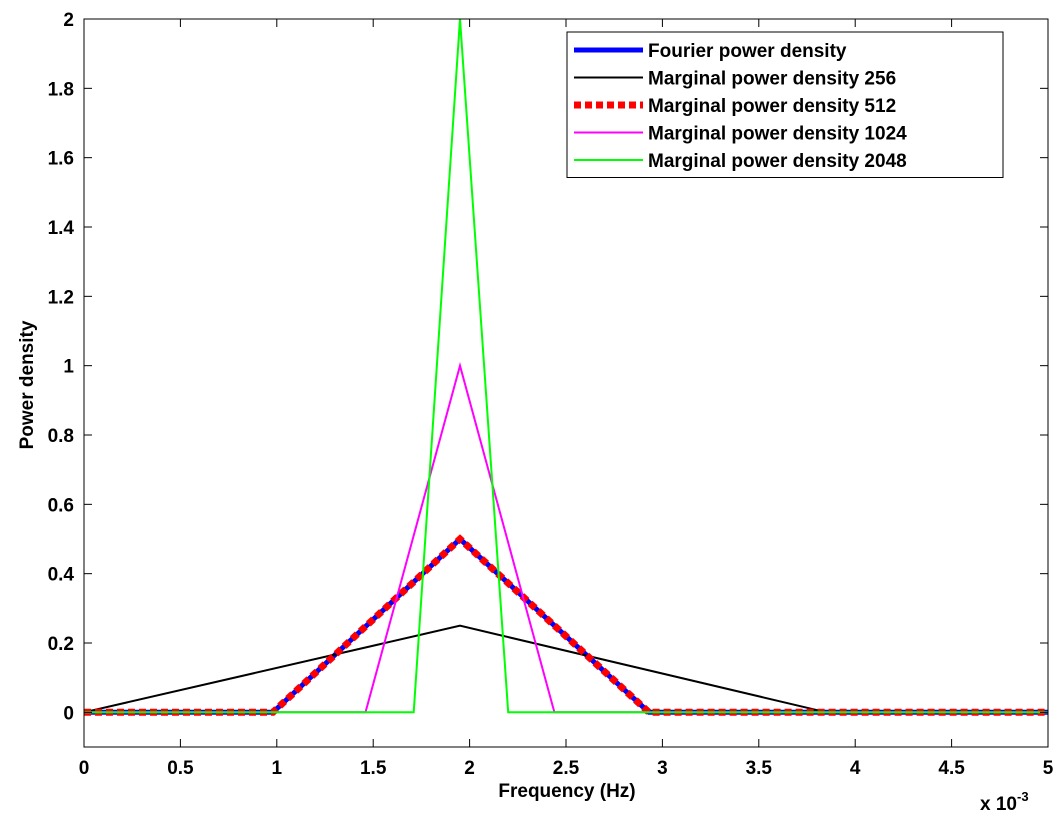 The height and width of the screenshot is (818, 1062). What do you see at coordinates (566, 768) in the screenshot?
I see `x-tick-label: 2.5` at bounding box center [566, 768].